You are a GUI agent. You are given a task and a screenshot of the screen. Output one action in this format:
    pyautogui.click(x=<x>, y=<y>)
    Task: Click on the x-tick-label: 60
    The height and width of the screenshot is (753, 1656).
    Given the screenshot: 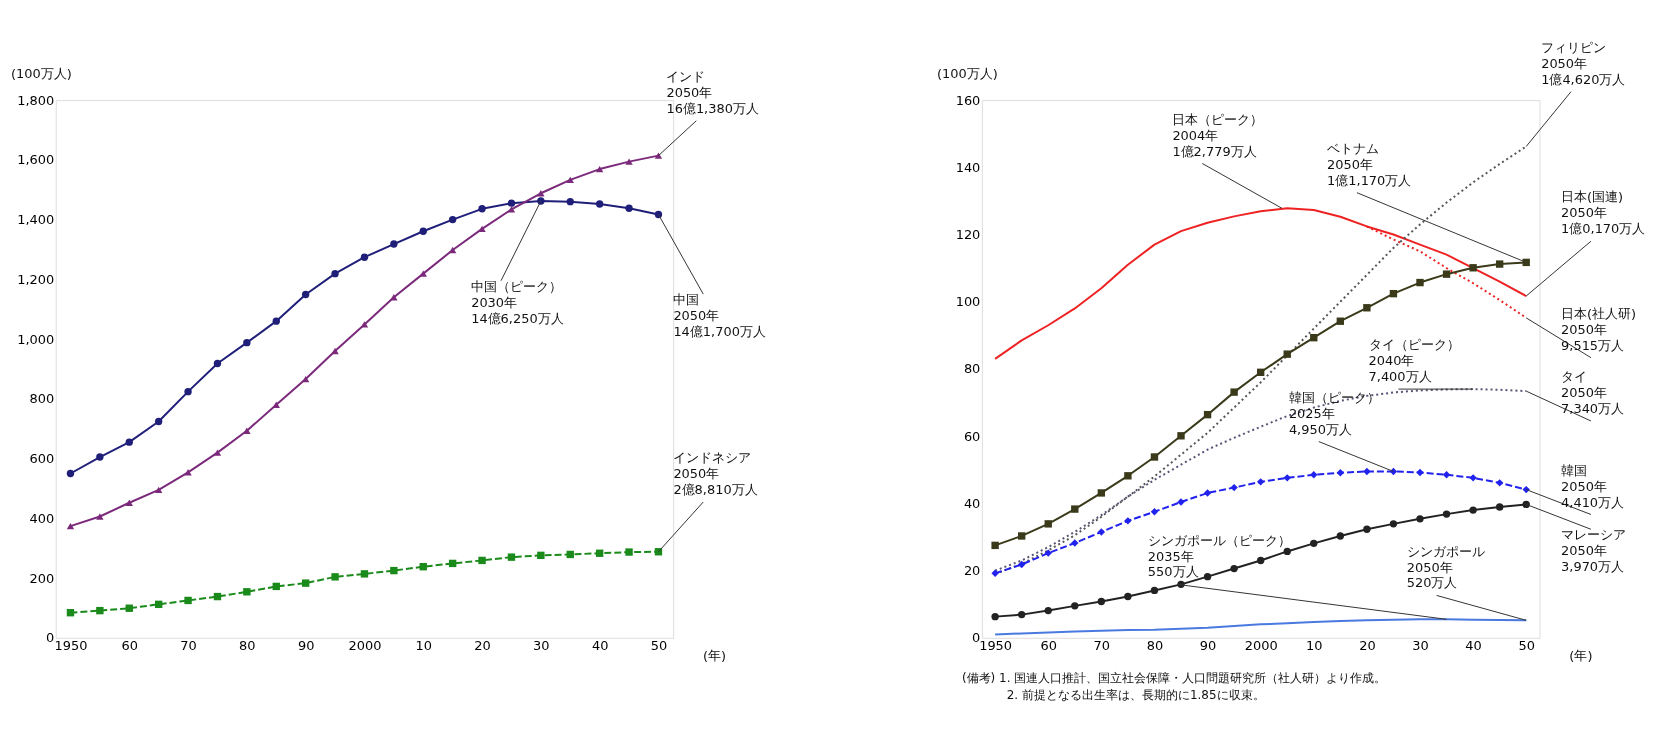 What is the action you would take?
    pyautogui.click(x=129, y=646)
    